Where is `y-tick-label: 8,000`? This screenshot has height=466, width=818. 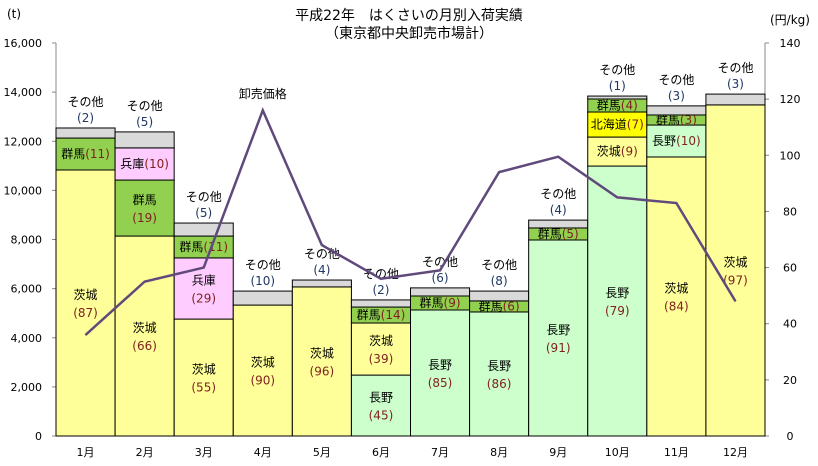
y-tick-label: 8,000 is located at coordinates (27, 240).